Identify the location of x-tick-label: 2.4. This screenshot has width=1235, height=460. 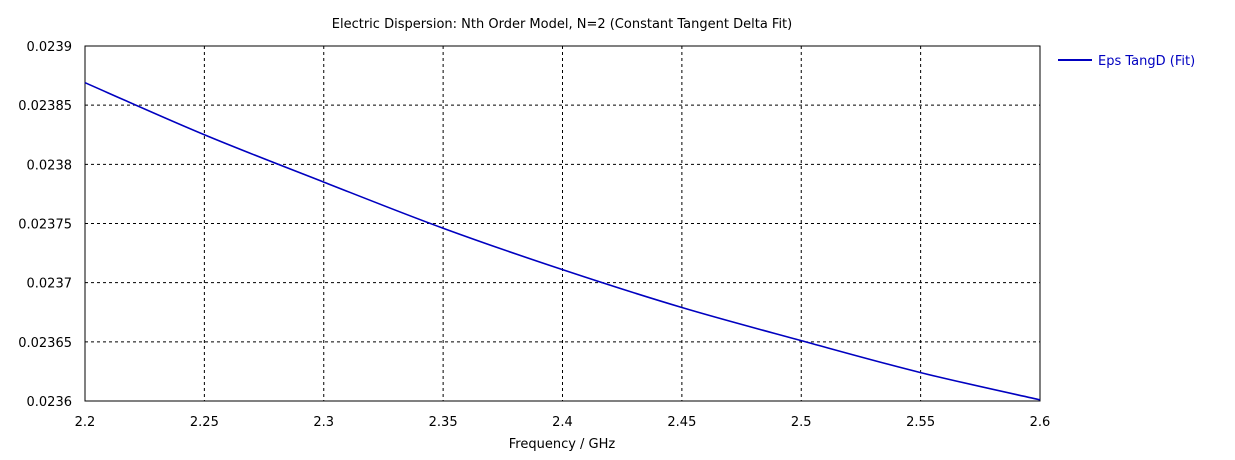
(562, 422).